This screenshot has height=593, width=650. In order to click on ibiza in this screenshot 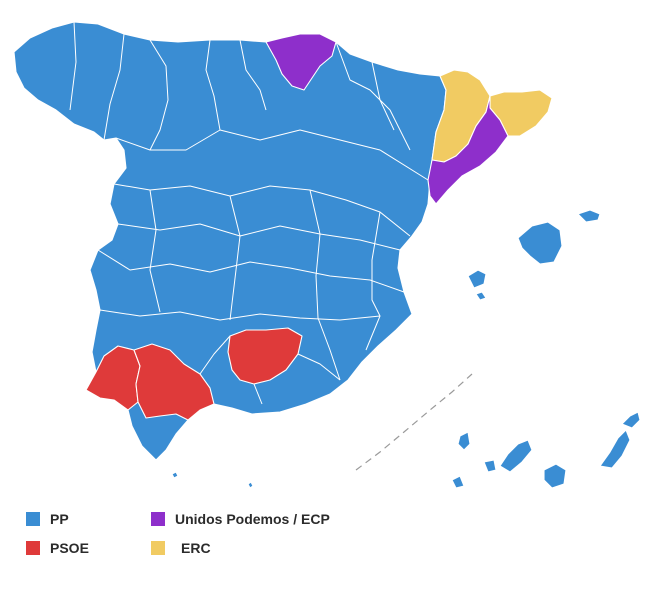, I will do `click(477, 279)`.